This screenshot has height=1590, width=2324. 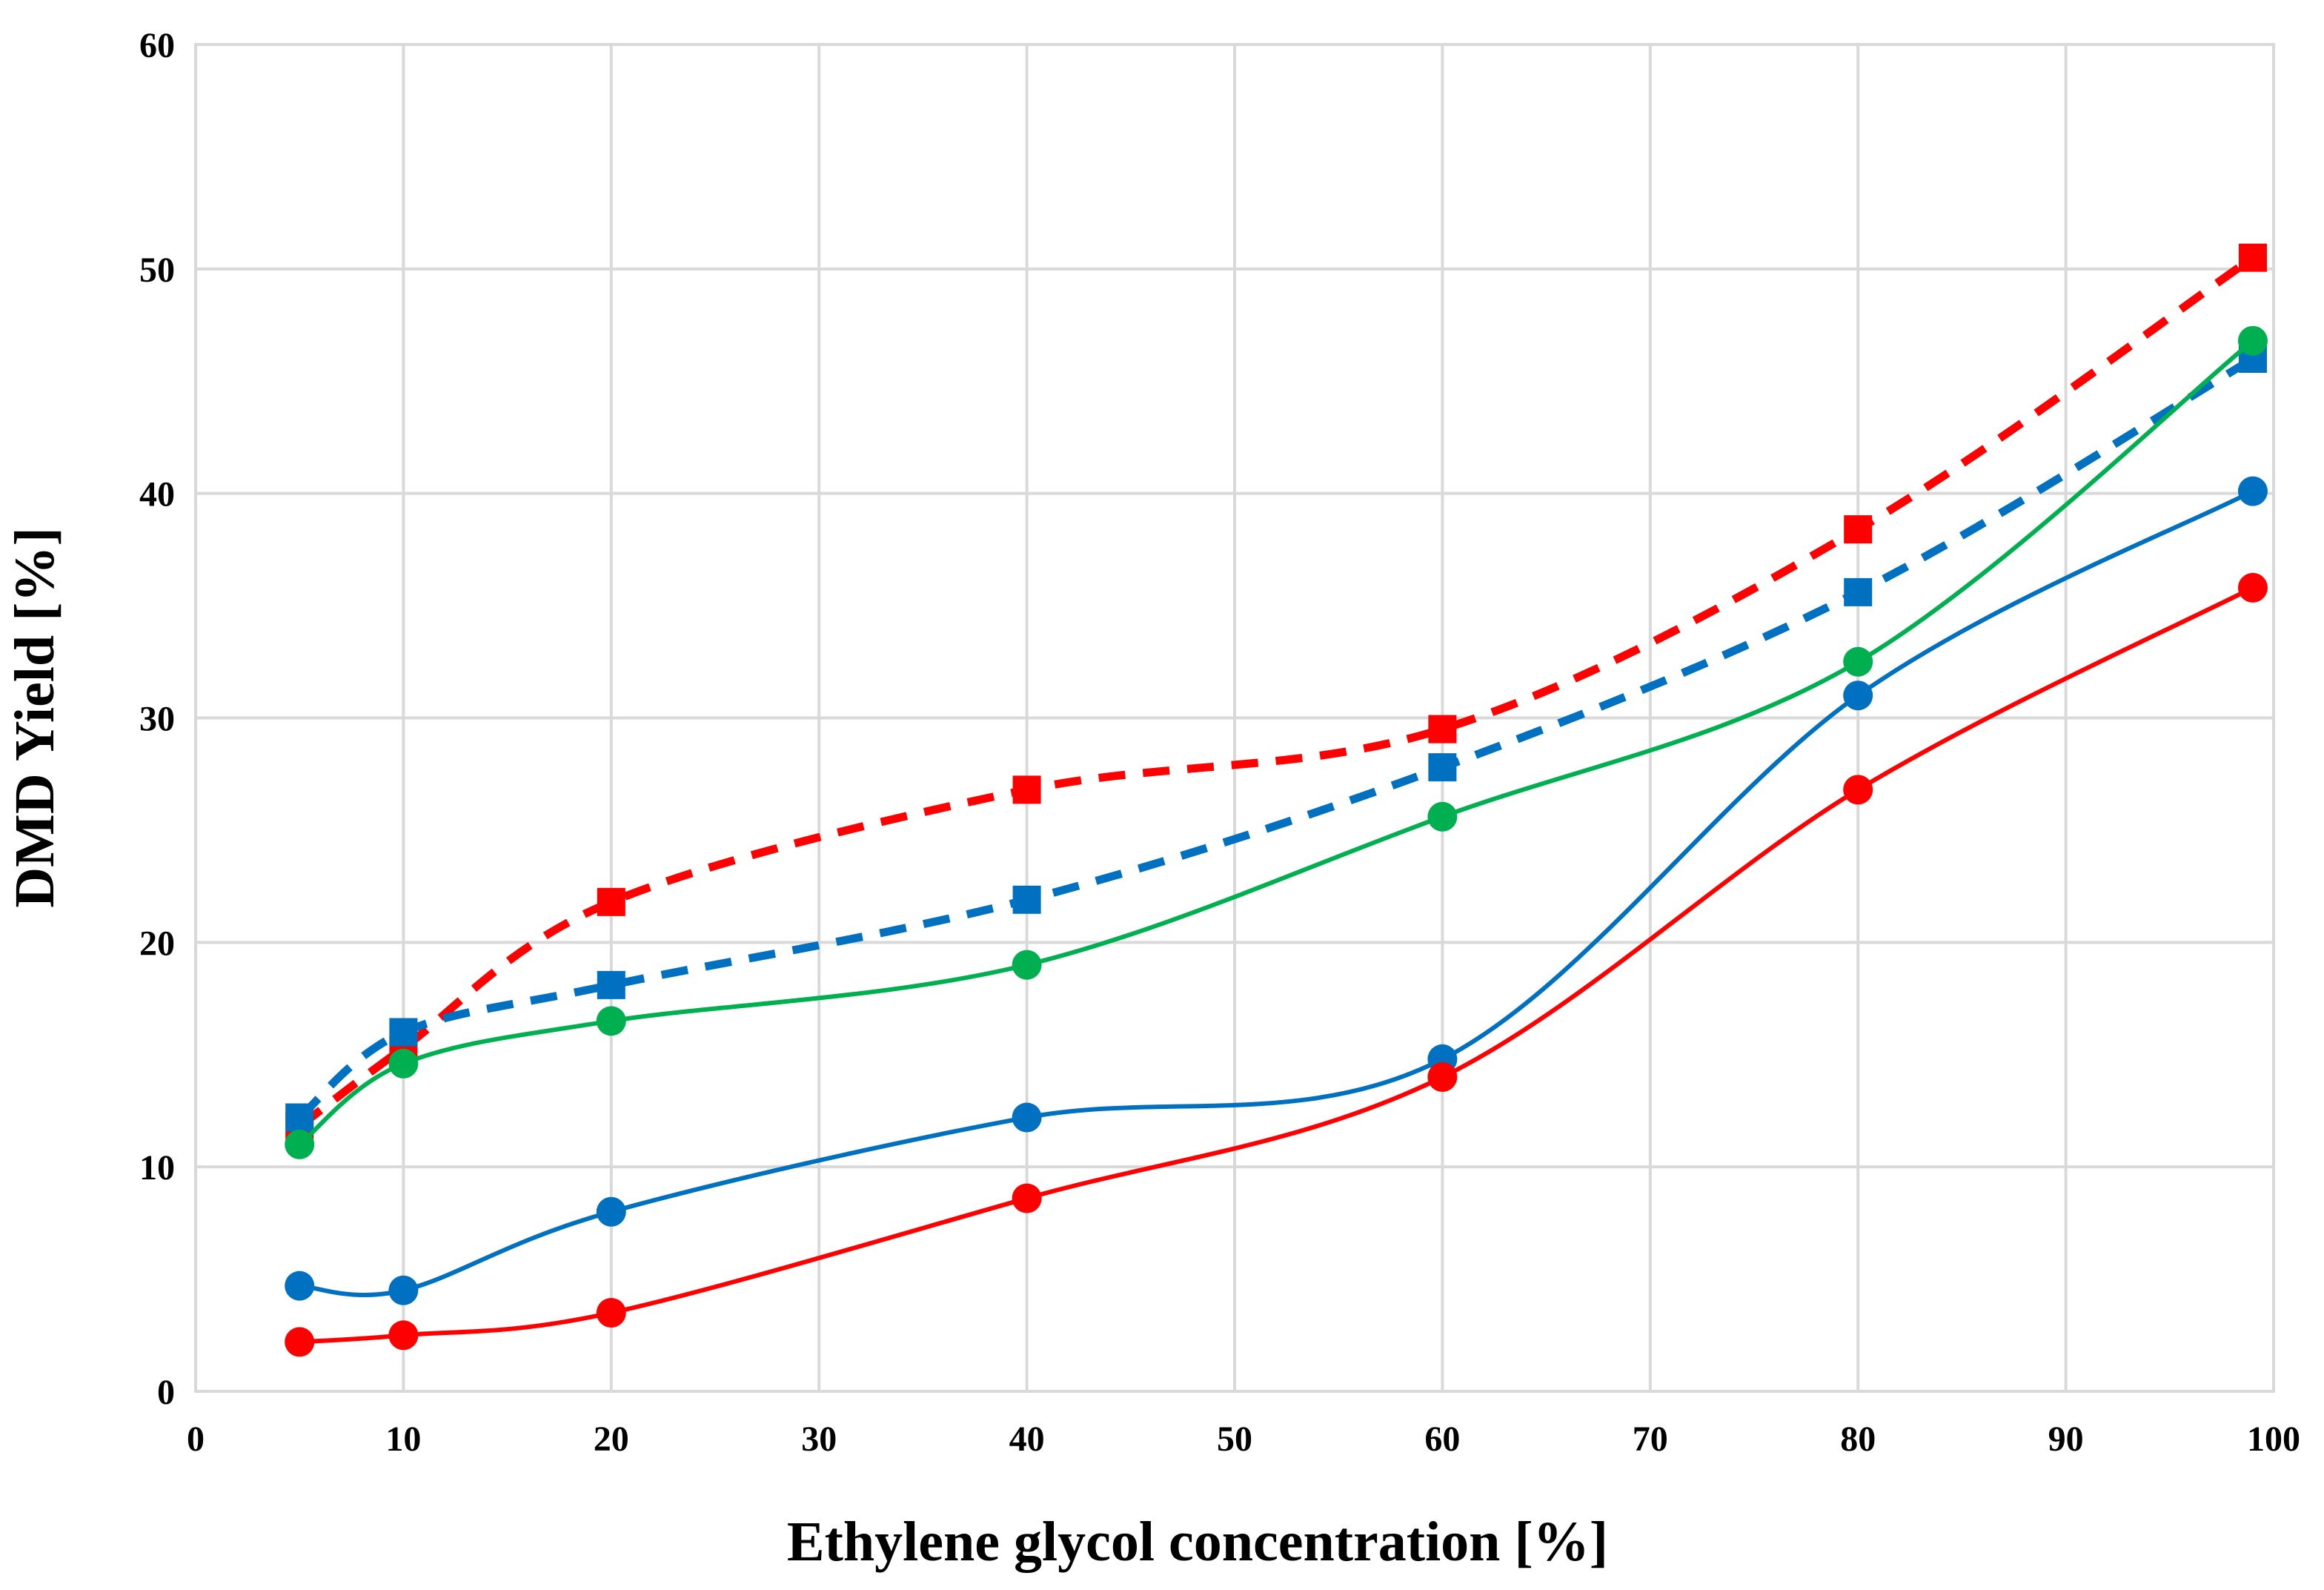 What do you see at coordinates (2066, 1439) in the screenshot?
I see `x-tick-label: 90` at bounding box center [2066, 1439].